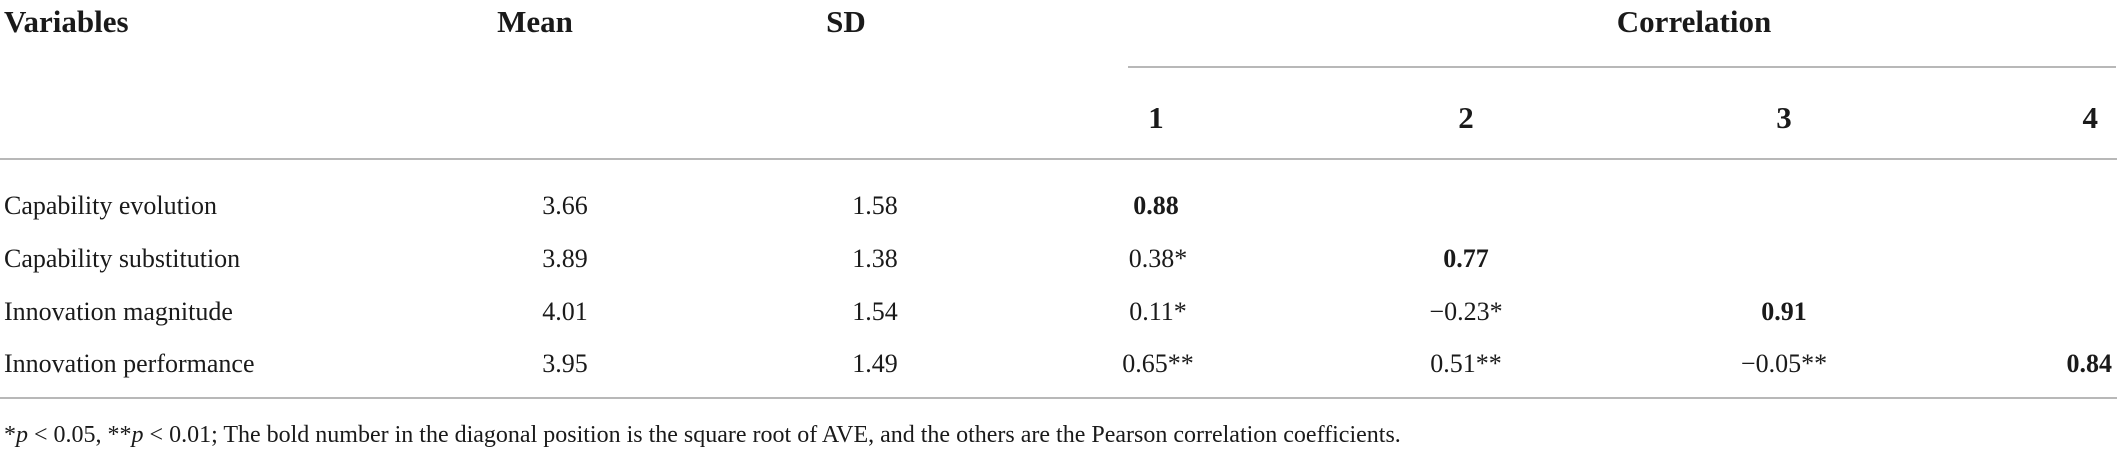 Image resolution: width=2117 pixels, height=456 pixels. What do you see at coordinates (1784, 117) in the screenshot?
I see `header-corr-3: 3` at bounding box center [1784, 117].